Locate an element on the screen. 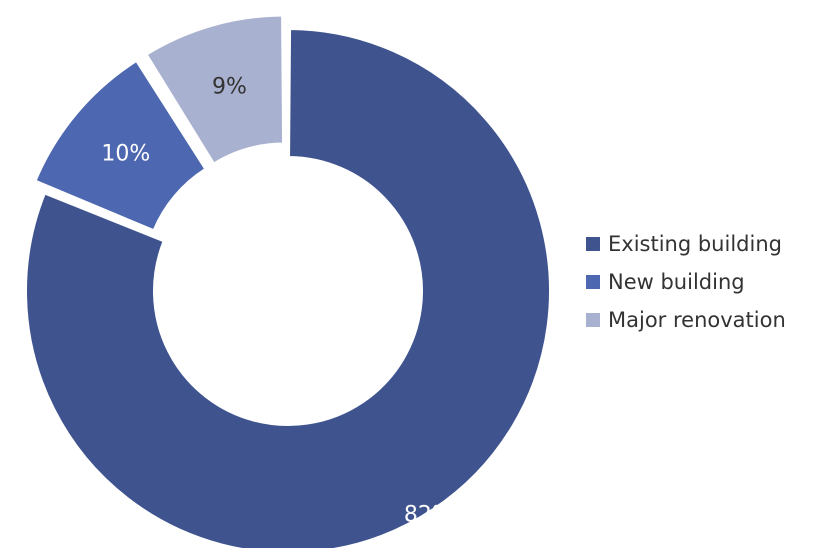 This screenshot has height=548, width=821. legend-label-major-renovation: Major renovation is located at coordinates (697, 320).